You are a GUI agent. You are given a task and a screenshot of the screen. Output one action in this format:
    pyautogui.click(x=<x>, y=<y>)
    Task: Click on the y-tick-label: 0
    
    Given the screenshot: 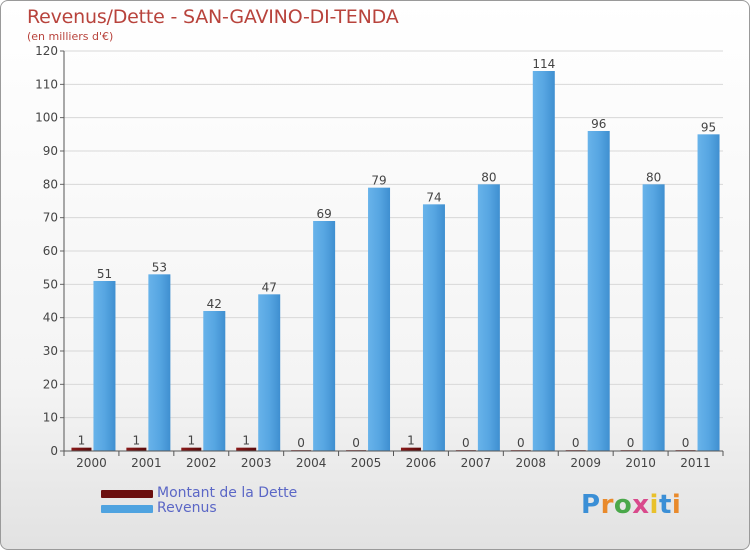 What is the action you would take?
    pyautogui.click(x=54, y=451)
    